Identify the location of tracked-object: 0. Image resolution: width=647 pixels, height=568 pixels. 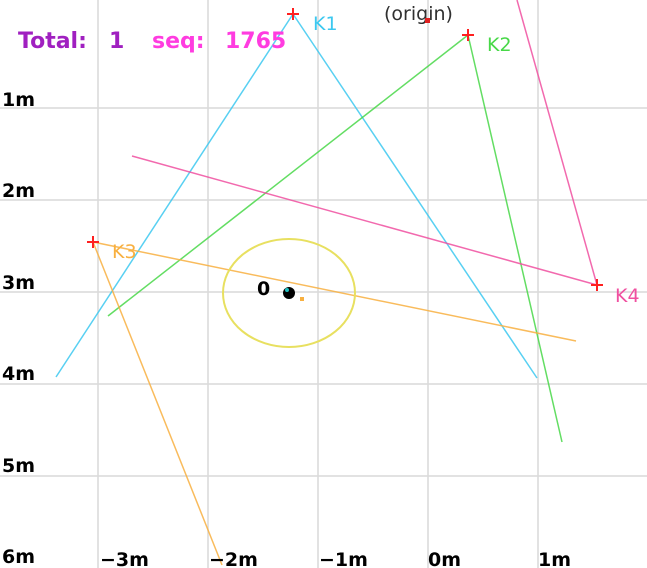
(280, 289).